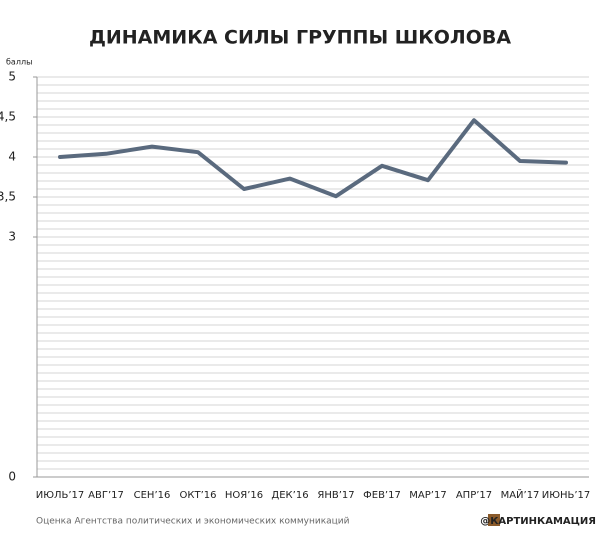  I want to click on y-tick-label: 4, so click(12, 157).